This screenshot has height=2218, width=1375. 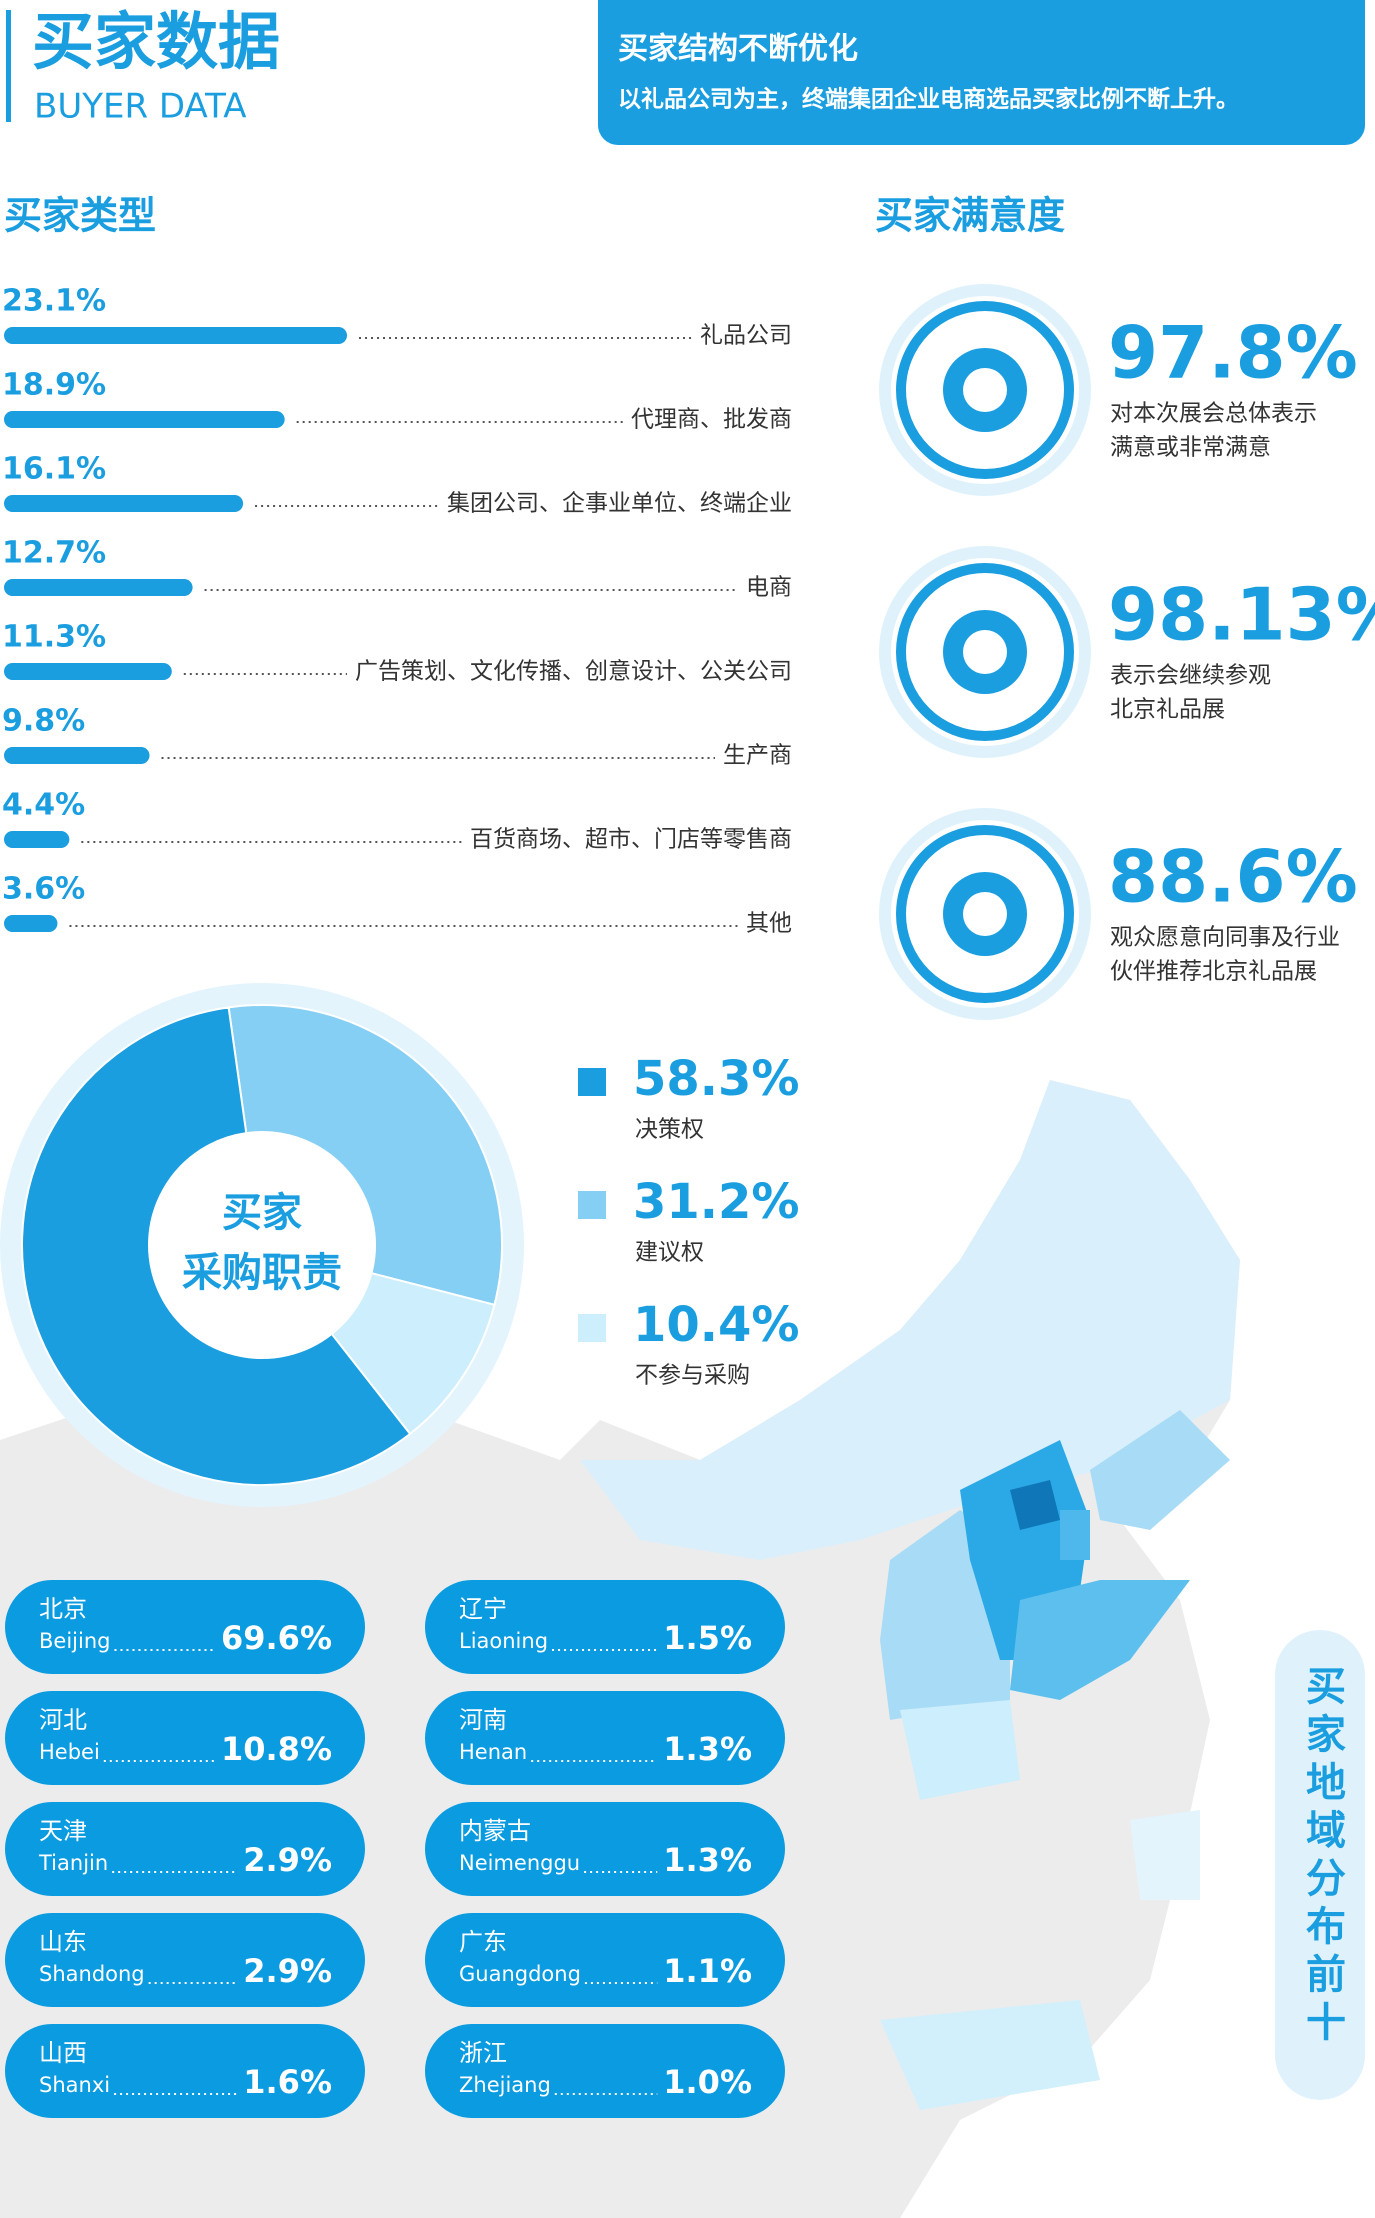 I want to click on region-cn: 天津, so click(x=63, y=1831).